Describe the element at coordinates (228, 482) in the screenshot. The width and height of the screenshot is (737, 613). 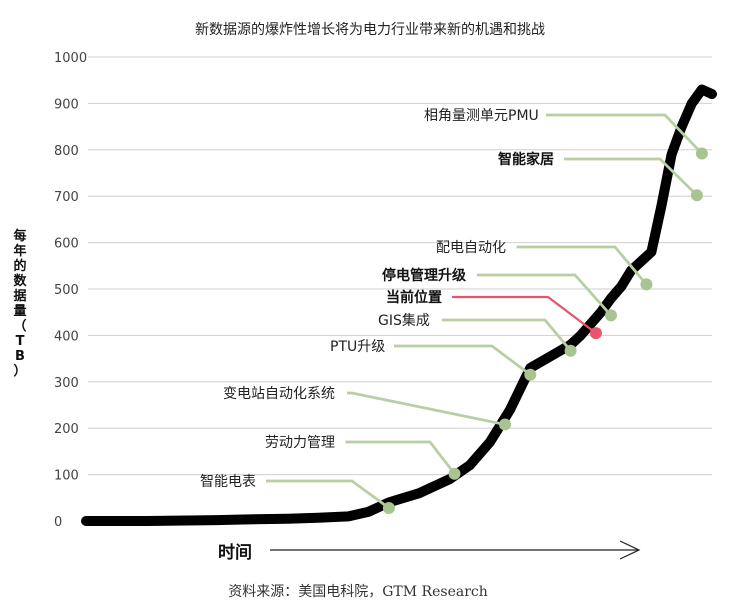
I see `annotation-label: 智能电表` at that location.